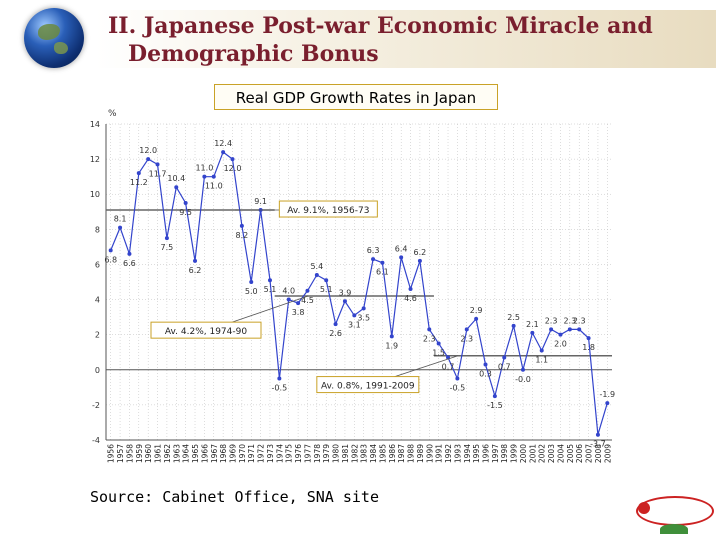  I want to click on data-label: 11.2, so click(139, 182).